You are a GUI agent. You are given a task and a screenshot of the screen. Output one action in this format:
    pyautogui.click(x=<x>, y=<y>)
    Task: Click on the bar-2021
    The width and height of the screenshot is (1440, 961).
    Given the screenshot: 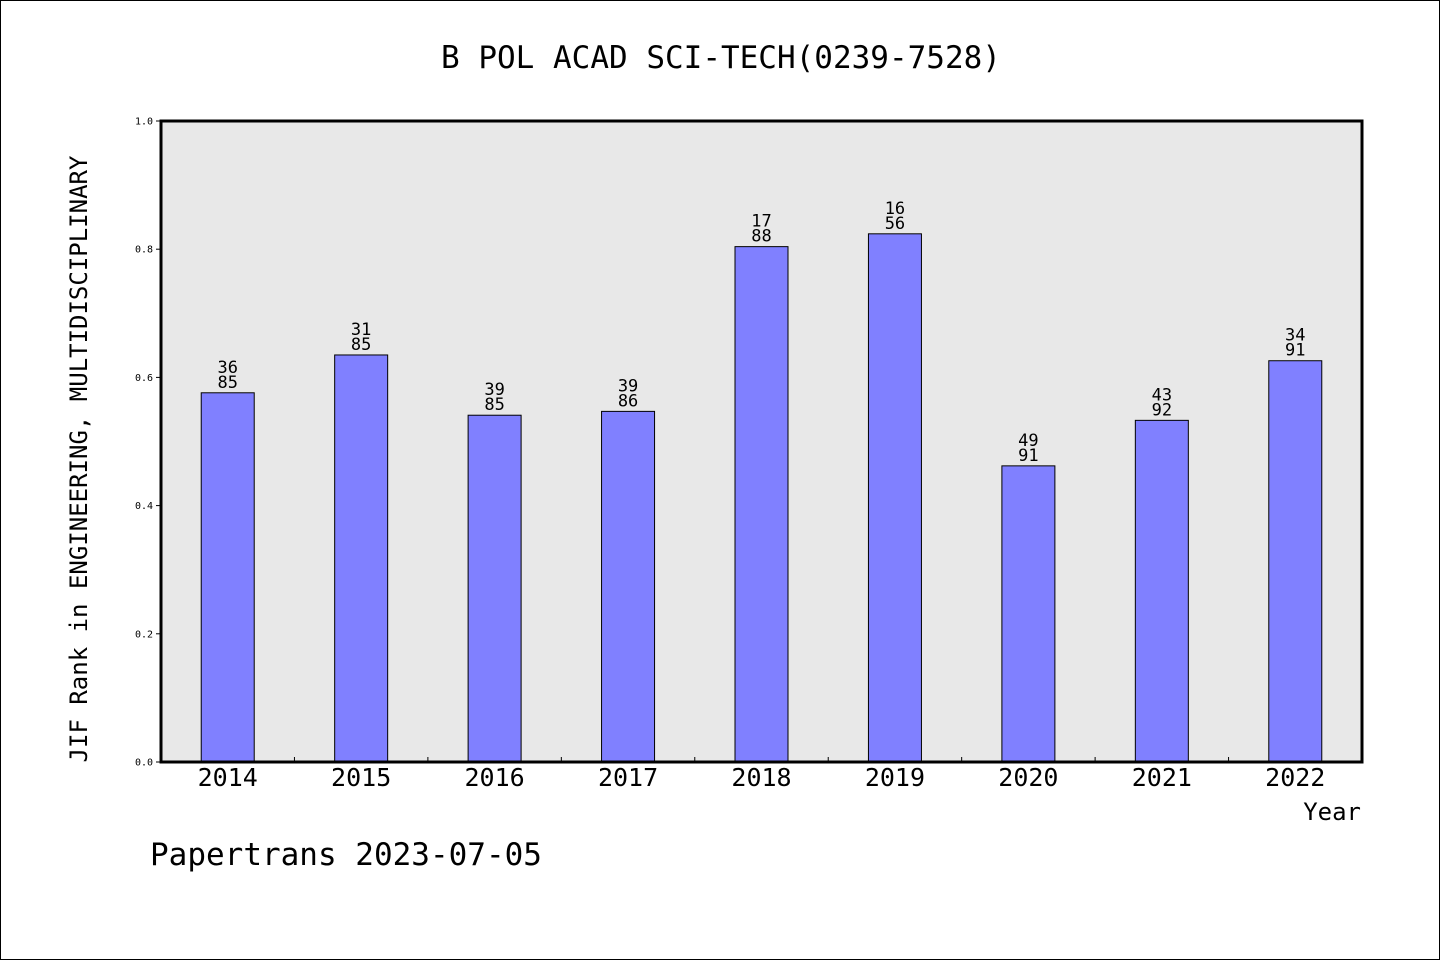 What is the action you would take?
    pyautogui.click(x=1161, y=591)
    